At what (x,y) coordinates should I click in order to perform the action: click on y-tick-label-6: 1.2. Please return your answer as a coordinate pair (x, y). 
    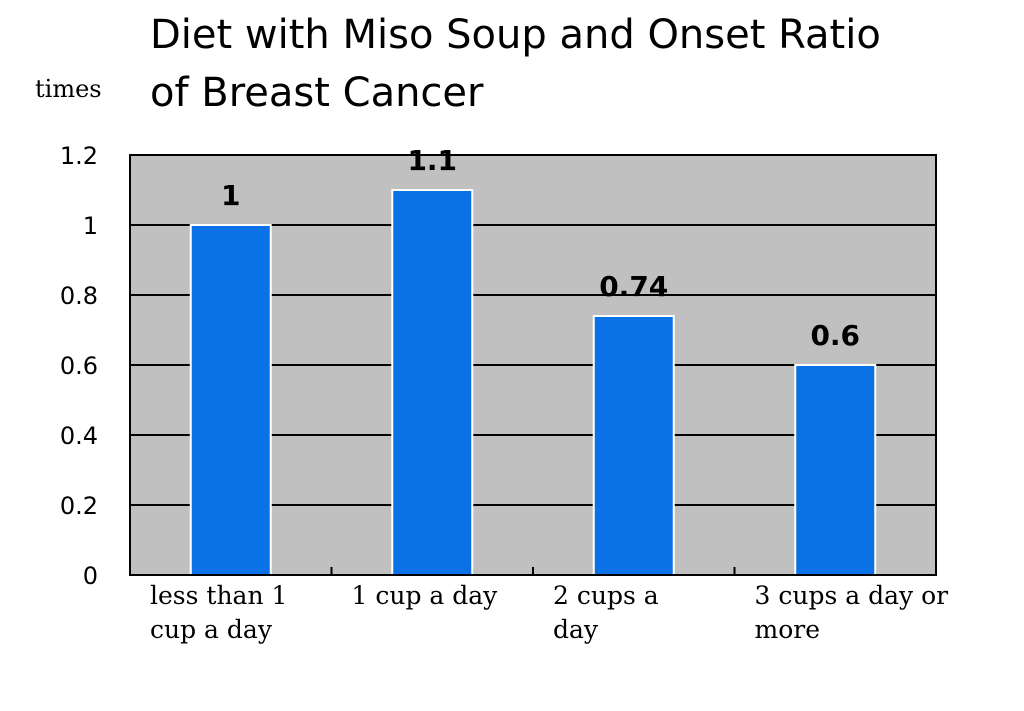
    Looking at the image, I should click on (79, 156).